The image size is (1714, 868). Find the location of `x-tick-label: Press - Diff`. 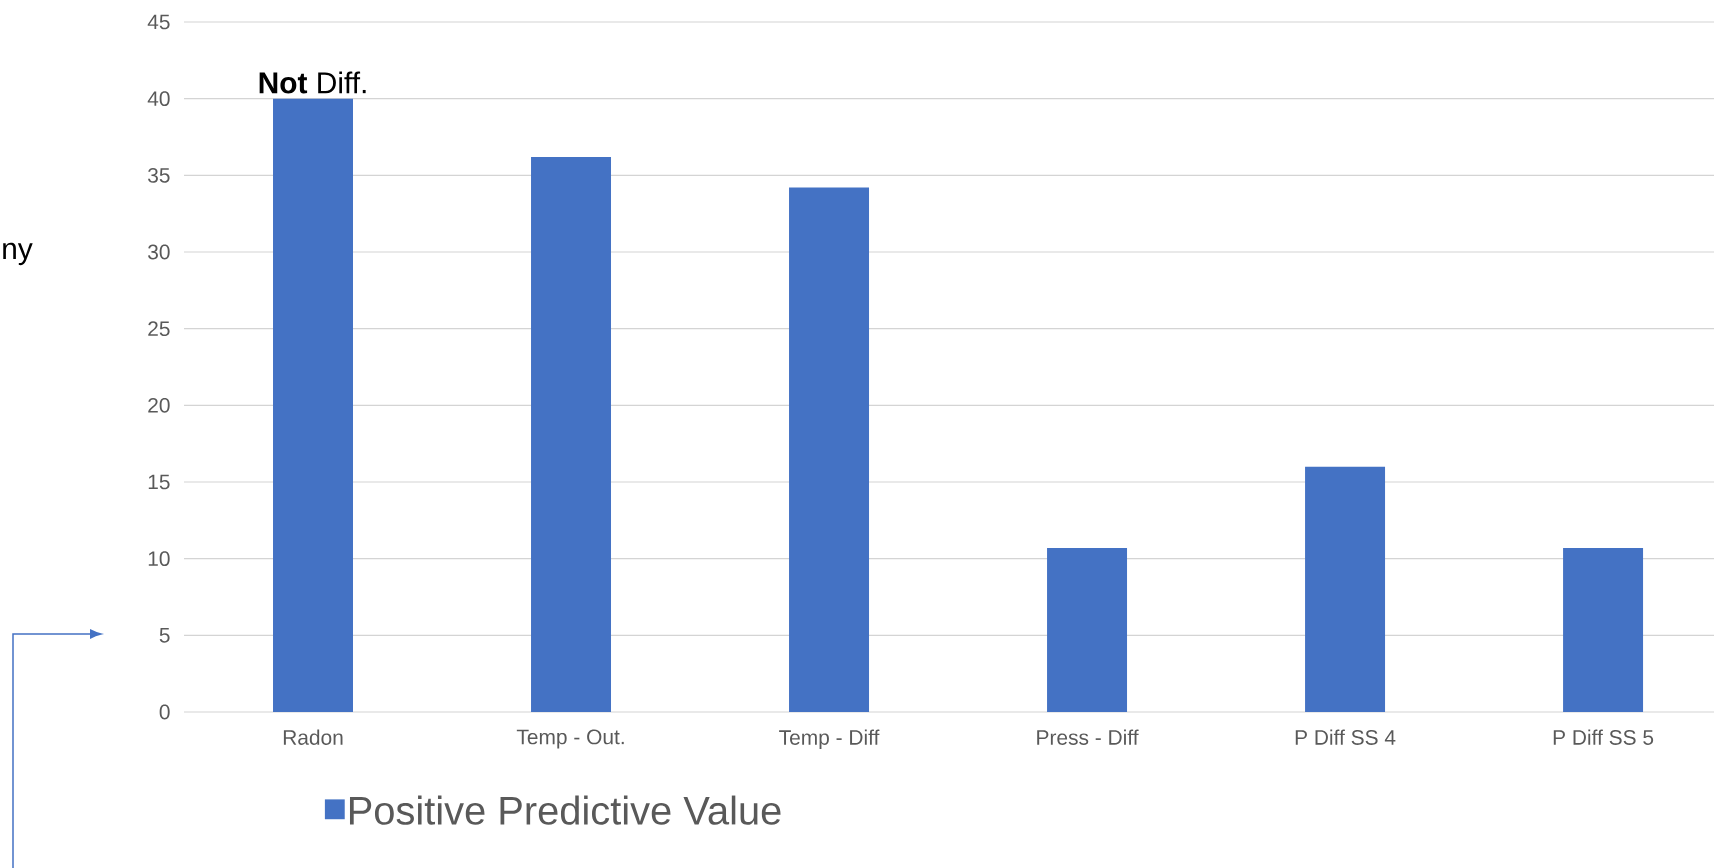

x-tick-label: Press - Diff is located at coordinates (1088, 737).